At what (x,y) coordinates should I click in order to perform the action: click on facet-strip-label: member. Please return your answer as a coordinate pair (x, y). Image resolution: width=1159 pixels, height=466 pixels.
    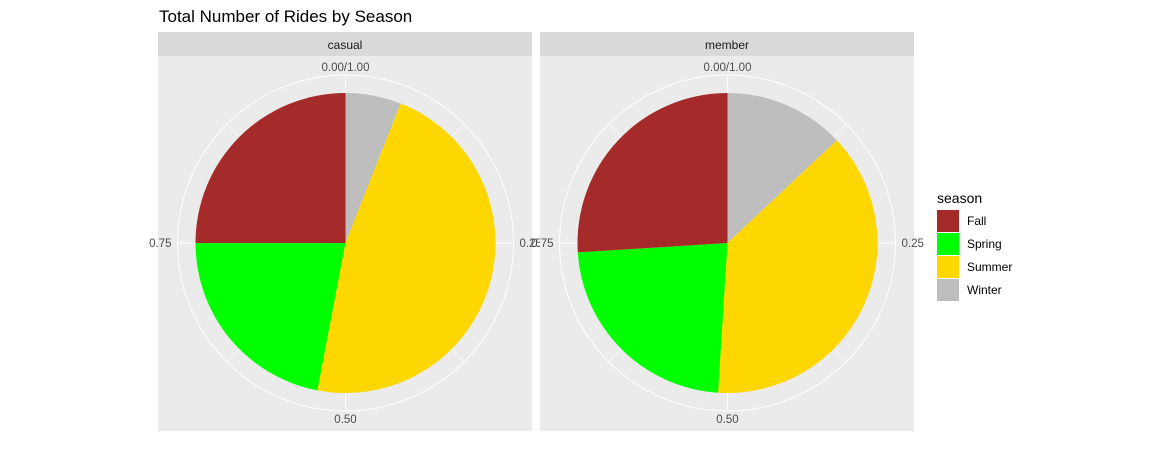
    Looking at the image, I should click on (727, 45).